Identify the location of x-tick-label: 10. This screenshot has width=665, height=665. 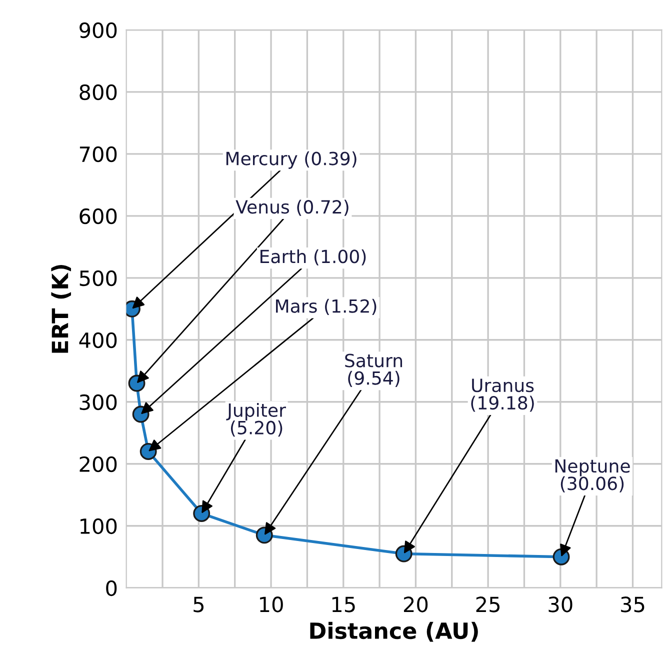
(271, 604).